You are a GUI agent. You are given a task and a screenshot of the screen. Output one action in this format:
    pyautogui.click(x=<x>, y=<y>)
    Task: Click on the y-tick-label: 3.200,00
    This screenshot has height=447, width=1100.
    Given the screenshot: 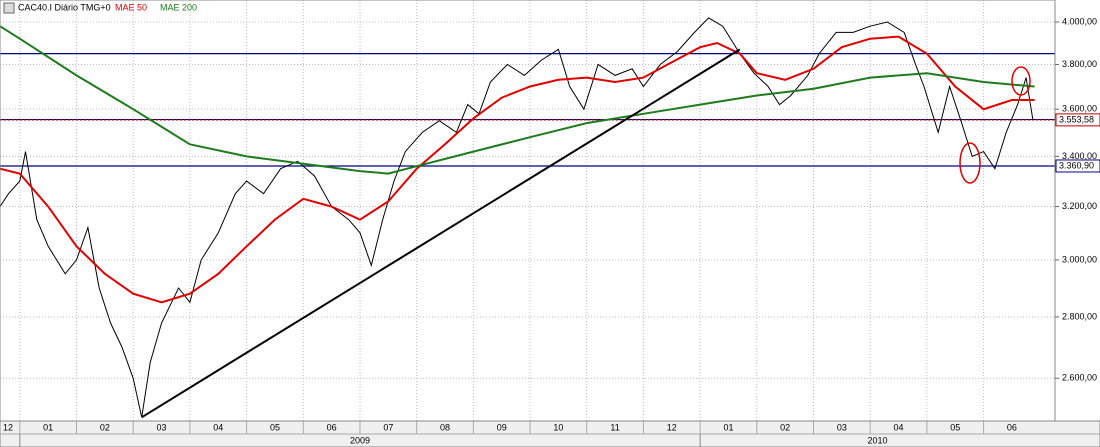 What is the action you would take?
    pyautogui.click(x=1079, y=206)
    